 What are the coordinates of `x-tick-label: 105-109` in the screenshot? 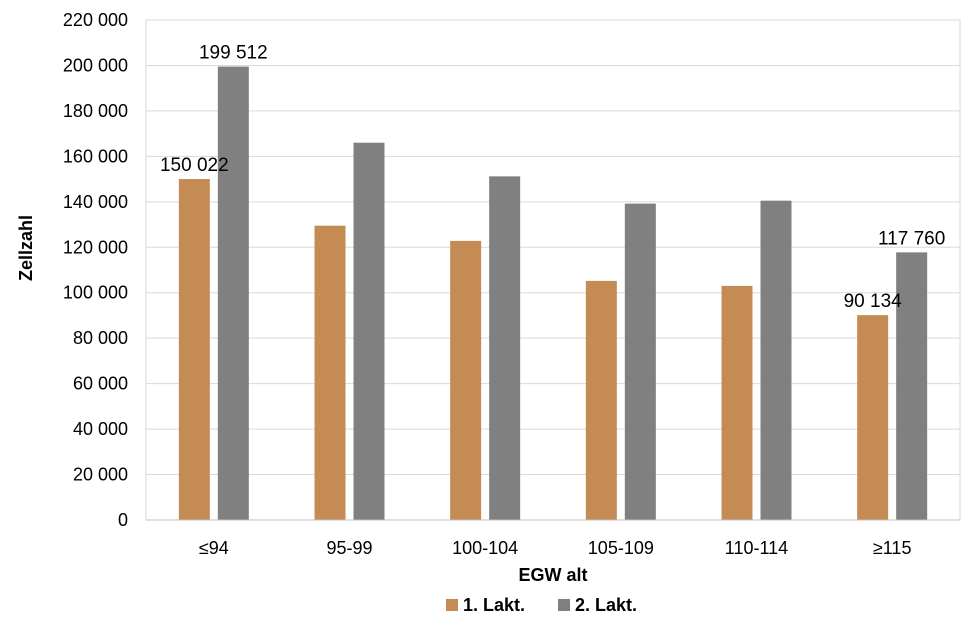 It's located at (621, 548).